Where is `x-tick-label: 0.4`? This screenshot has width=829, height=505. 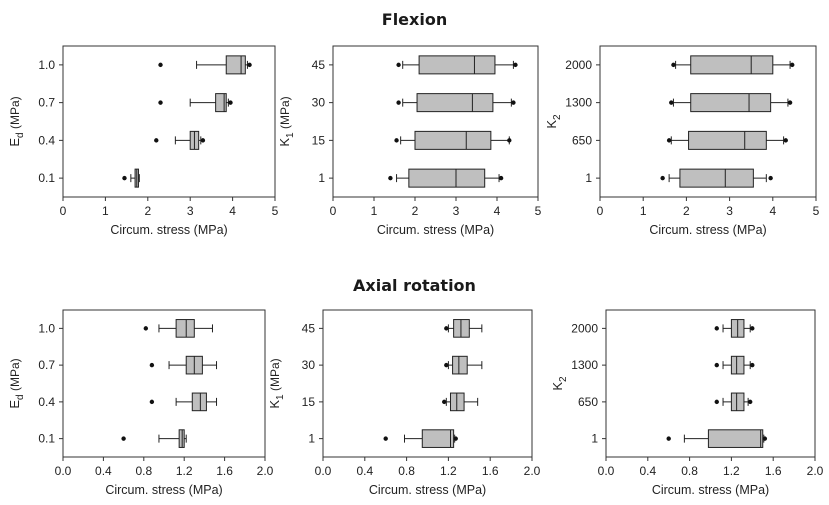
x-tick-label: 0.4 is located at coordinates (364, 471).